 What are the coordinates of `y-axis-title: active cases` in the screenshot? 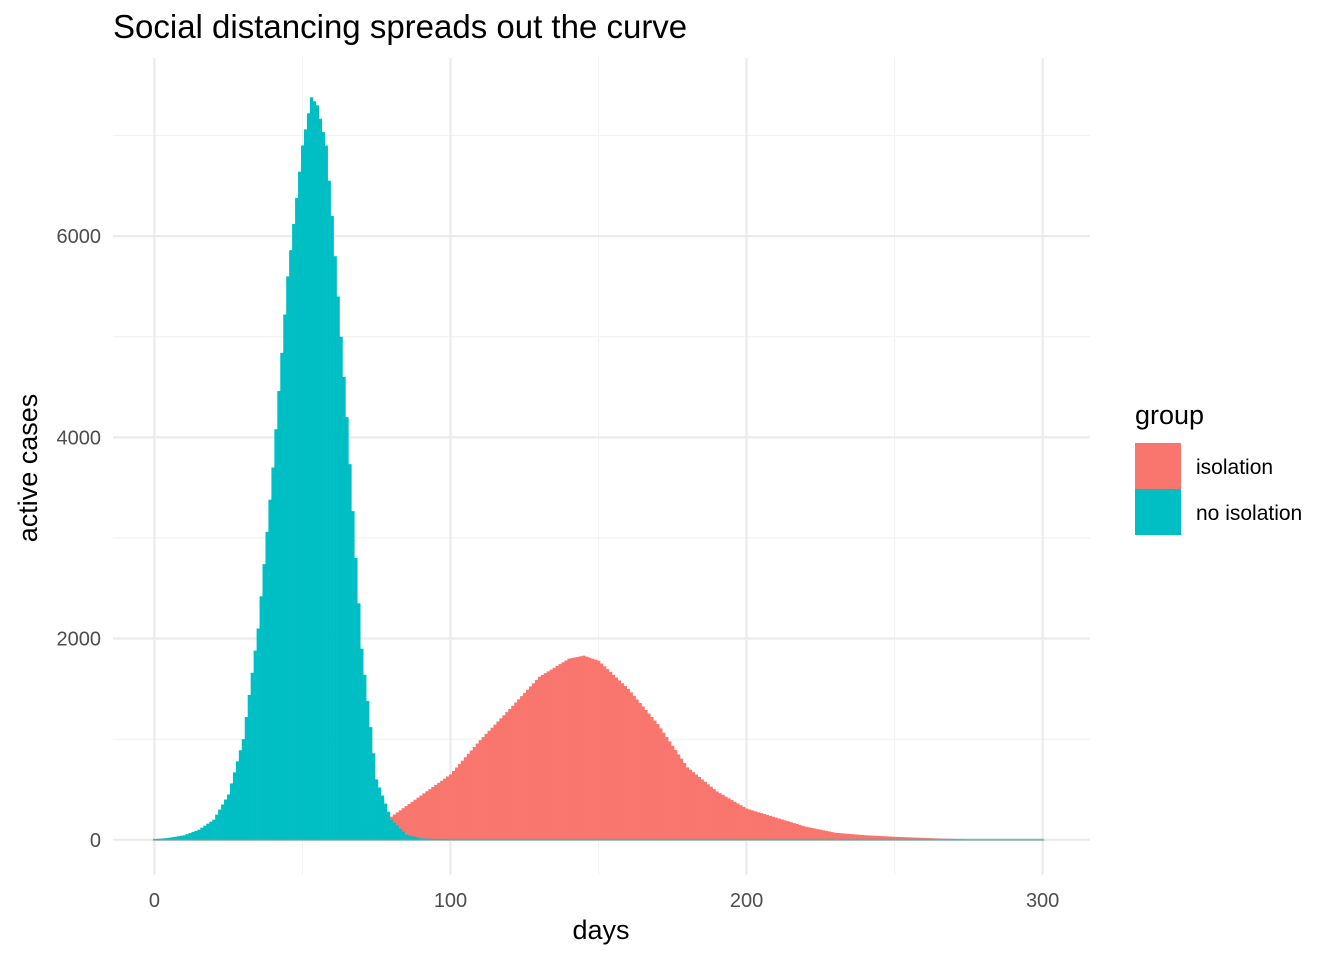 It's located at (28, 468).